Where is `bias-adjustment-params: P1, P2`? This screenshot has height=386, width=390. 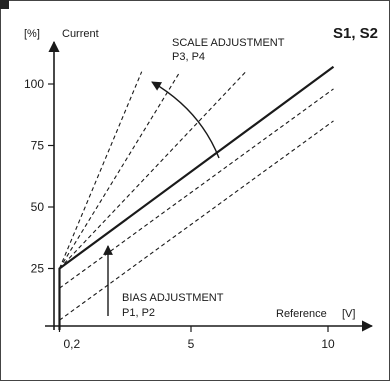
bias-adjustment-params: P1, P2 is located at coordinates (138, 313).